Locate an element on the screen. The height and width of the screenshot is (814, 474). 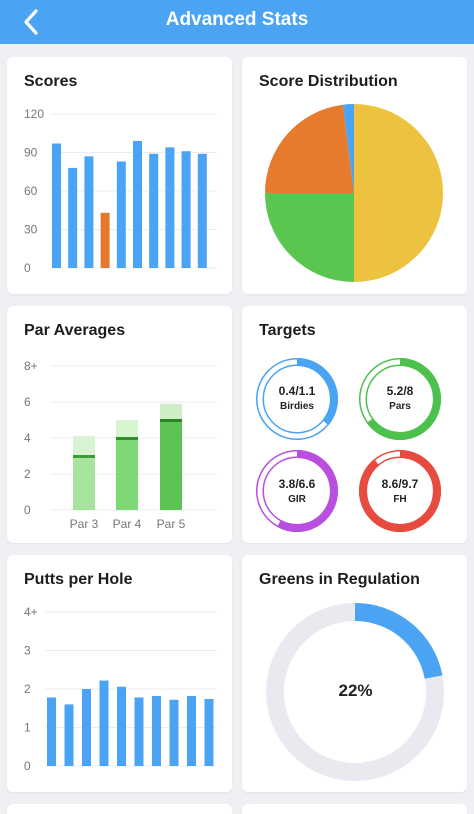
greens-in-regulation-donut is located at coordinates (355, 692).